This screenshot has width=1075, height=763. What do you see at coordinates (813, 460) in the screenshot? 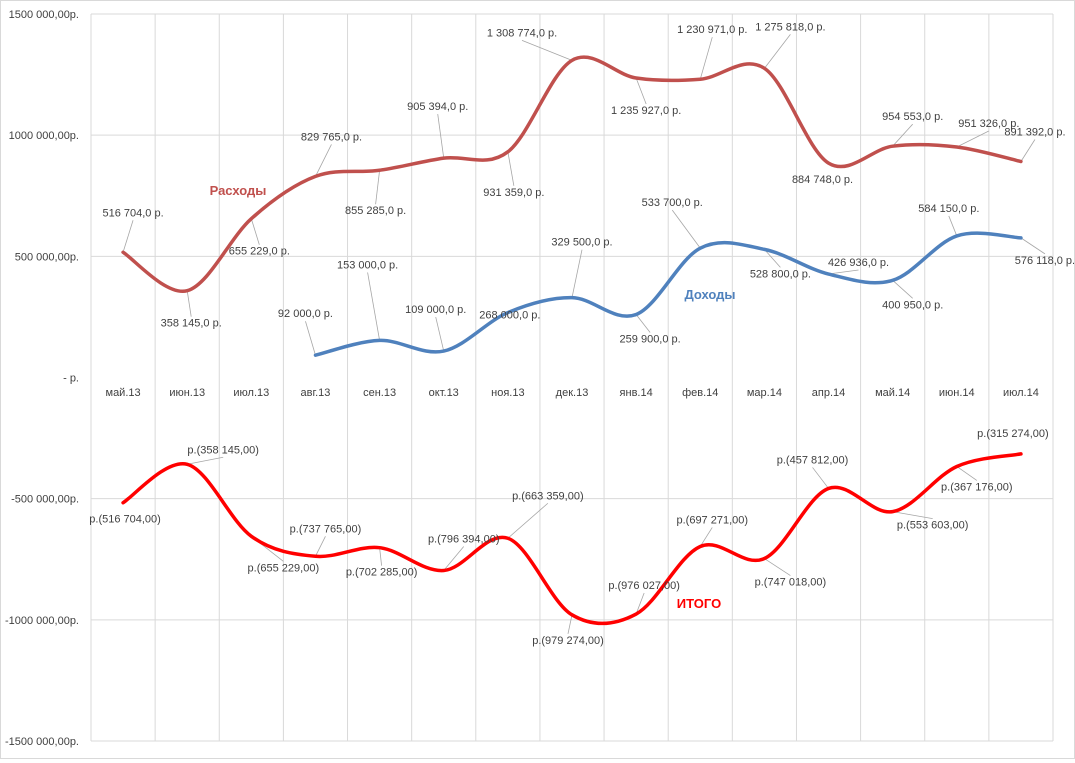
I see `data-label: р.(457 812,00)` at bounding box center [813, 460].